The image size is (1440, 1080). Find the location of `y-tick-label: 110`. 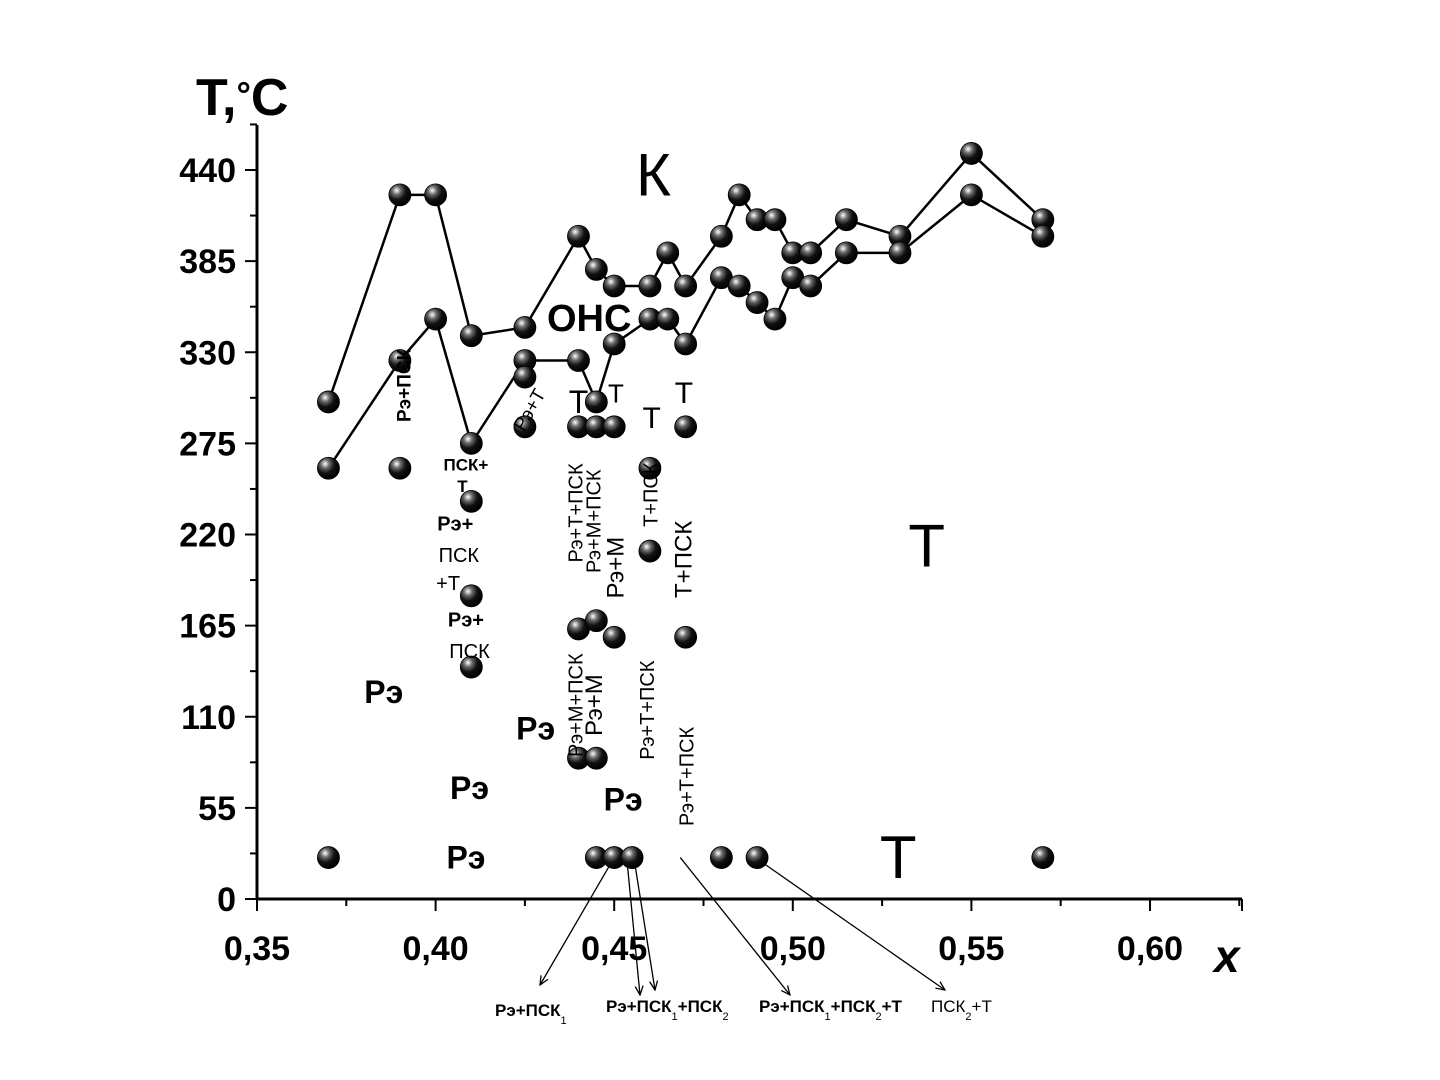

y-tick-label: 110 is located at coordinates (208, 718).